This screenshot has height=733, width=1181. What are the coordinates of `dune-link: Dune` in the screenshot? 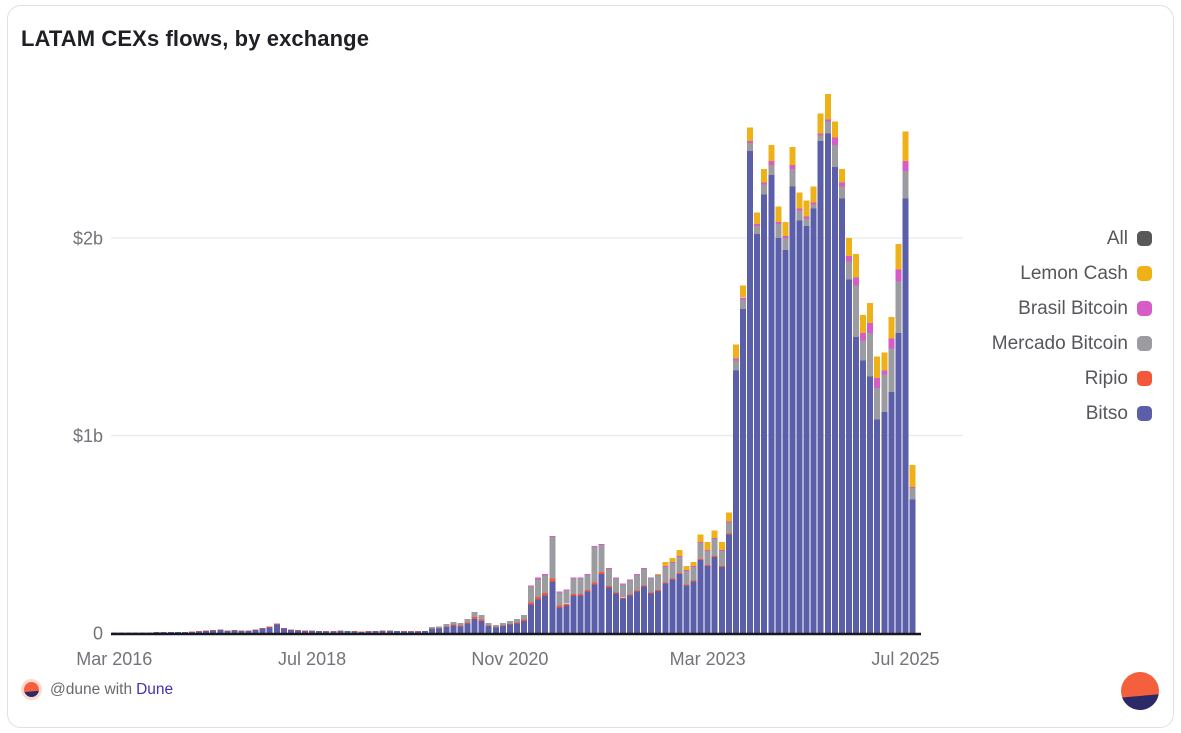 It's located at (155, 689).